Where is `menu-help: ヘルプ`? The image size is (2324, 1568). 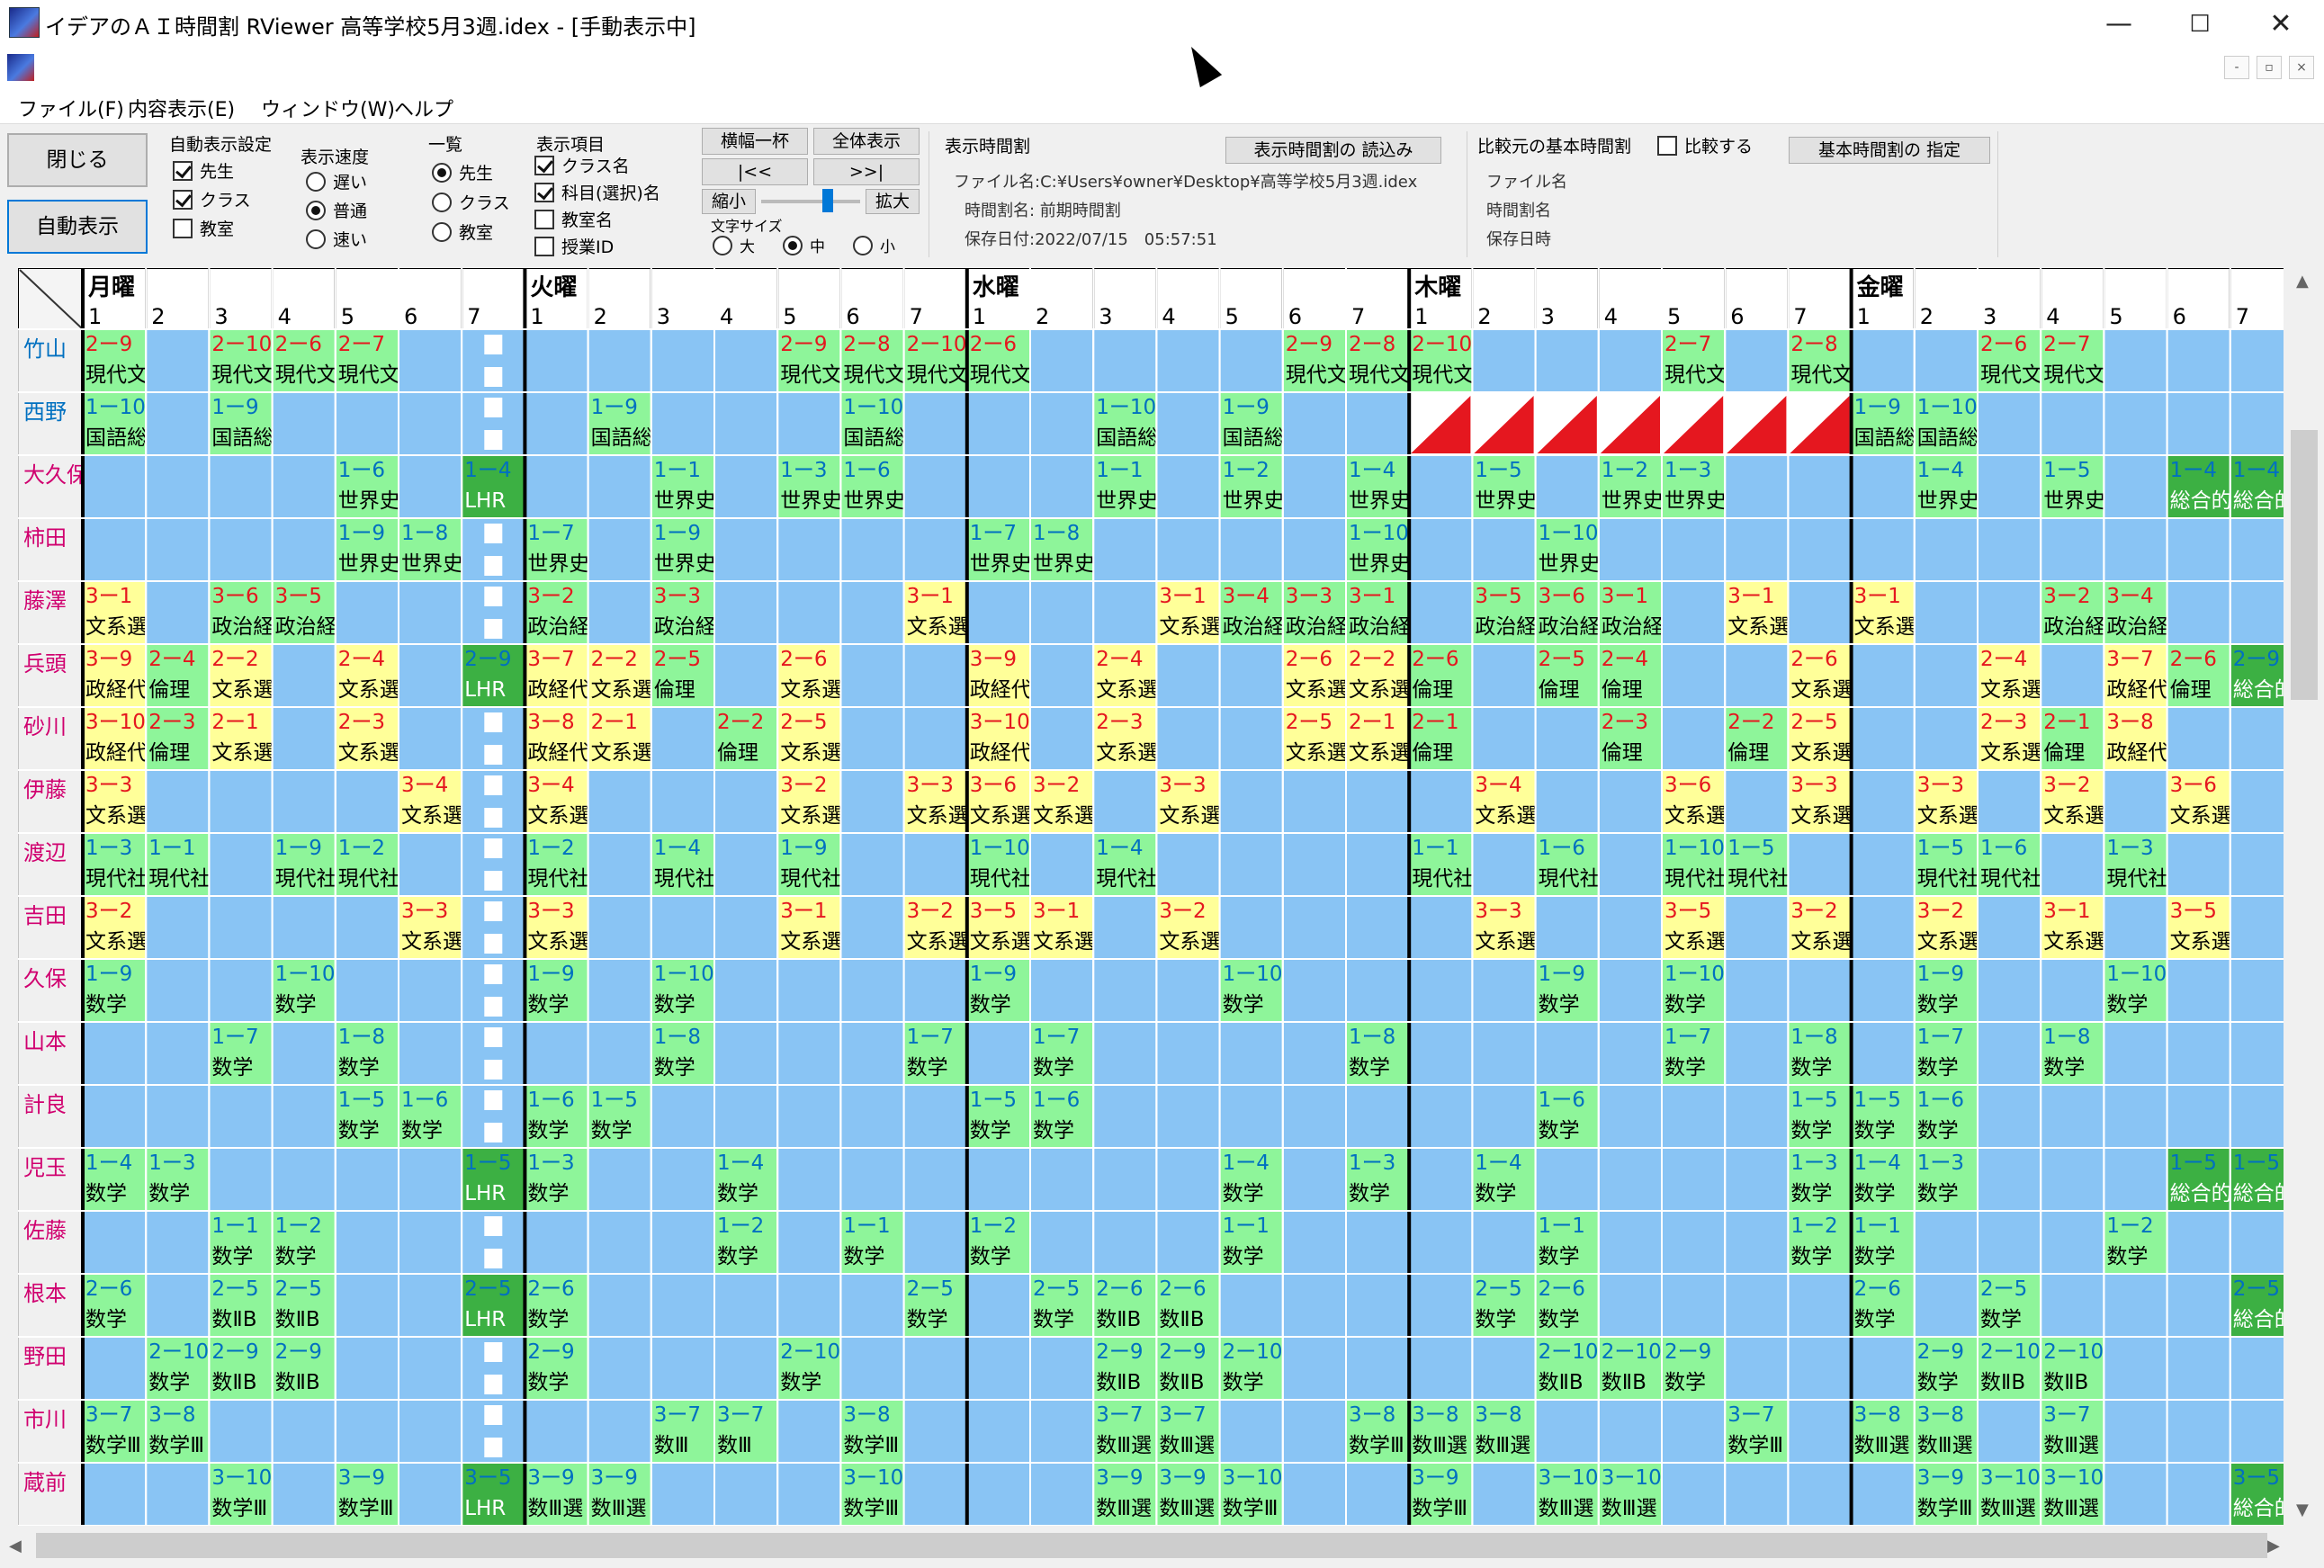
menu-help: ヘルプ is located at coordinates (424, 110).